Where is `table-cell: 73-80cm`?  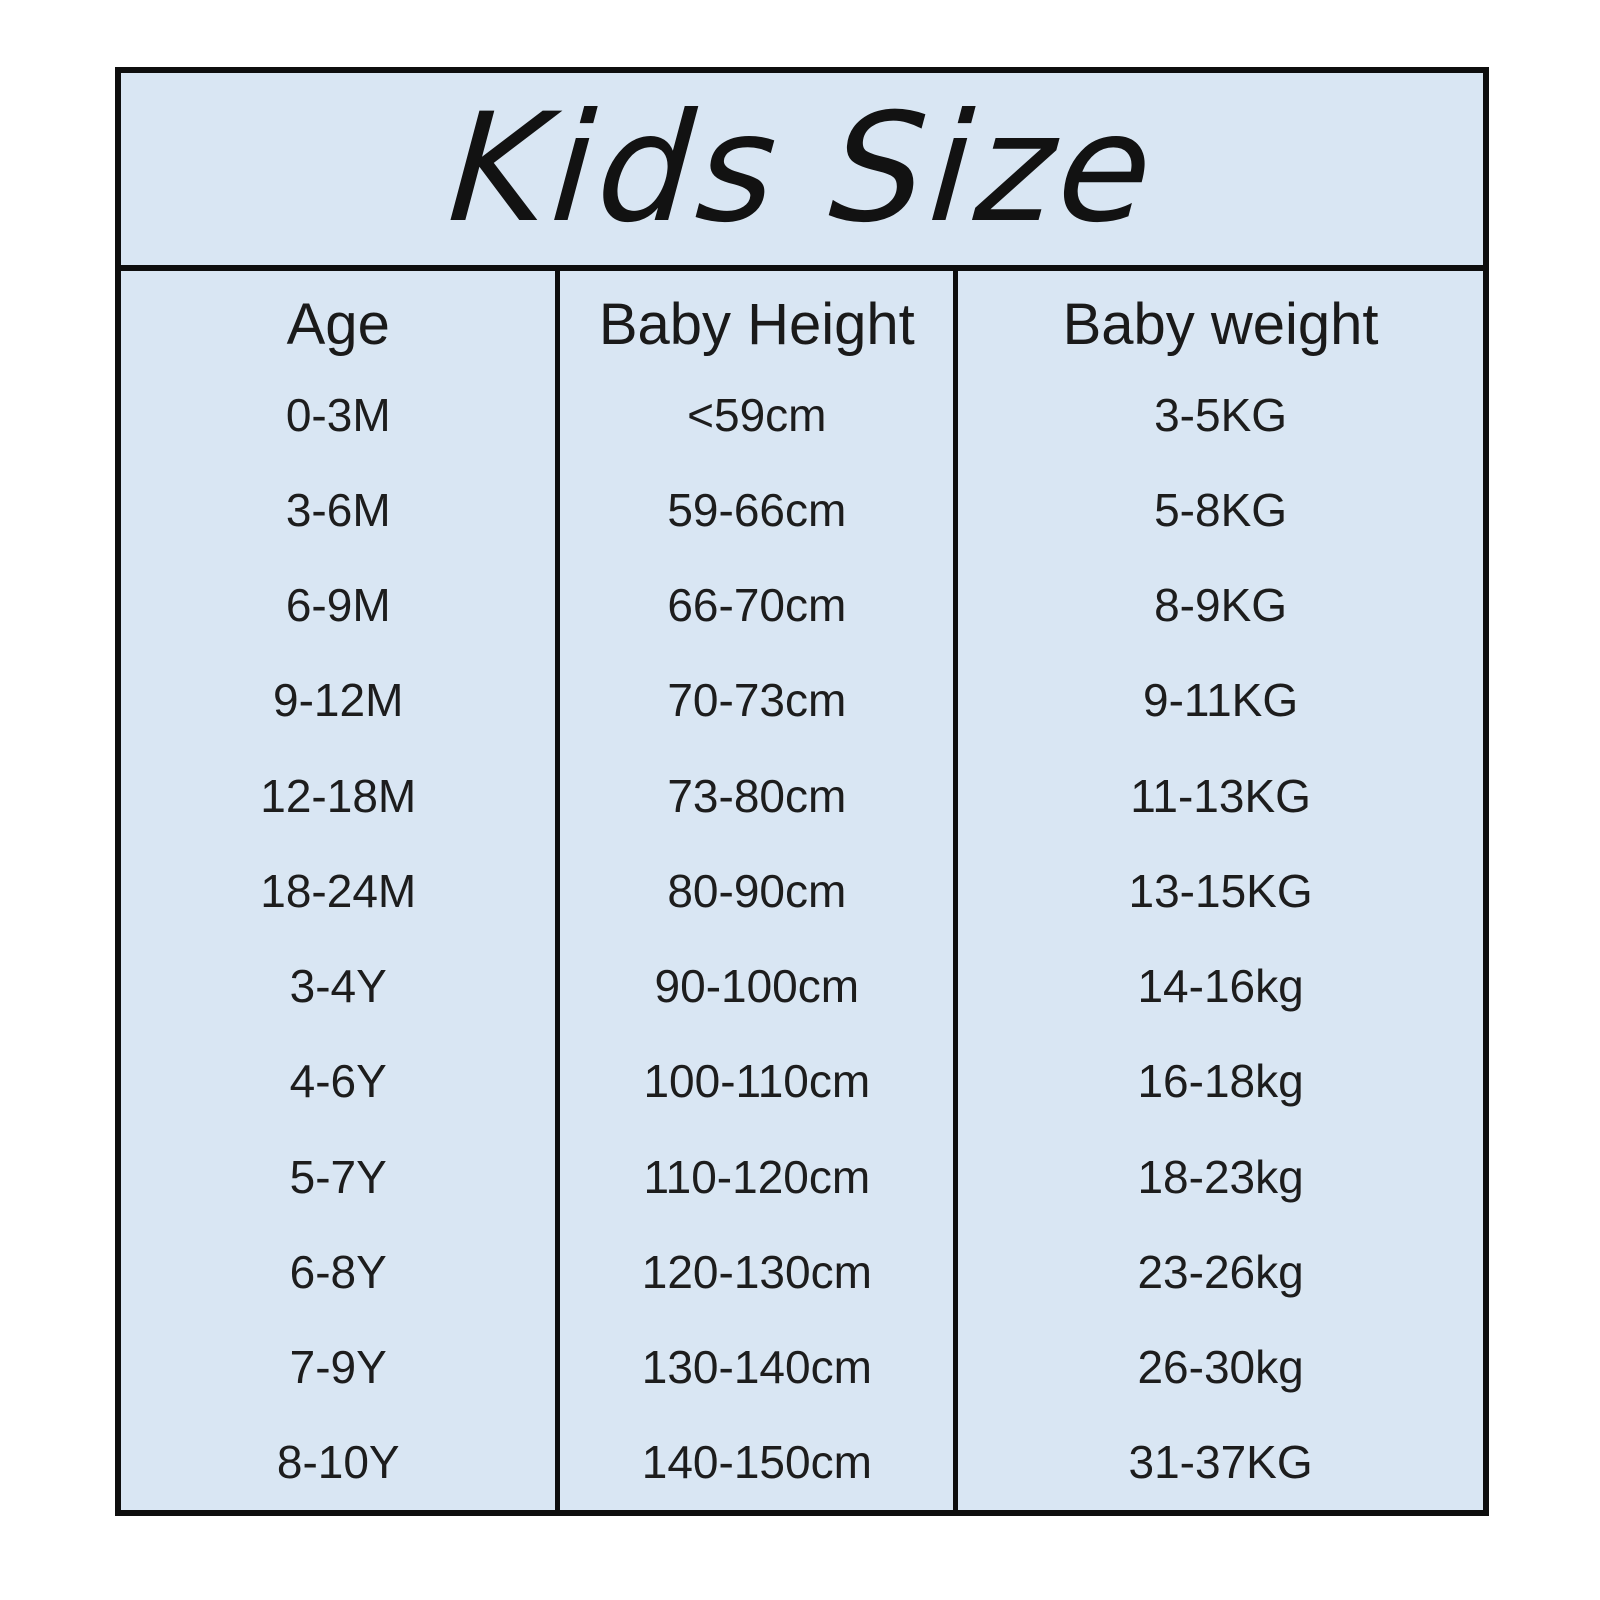 table-cell: 73-80cm is located at coordinates (757, 795).